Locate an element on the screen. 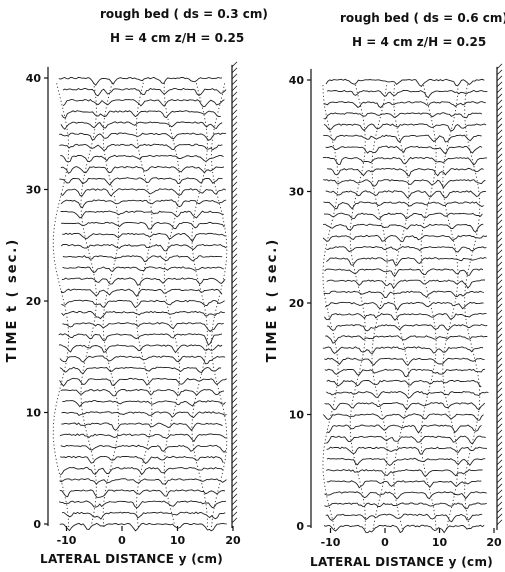  panel-left-title-line2: H = 4 cm z/H = 0.25 is located at coordinates (177, 38).